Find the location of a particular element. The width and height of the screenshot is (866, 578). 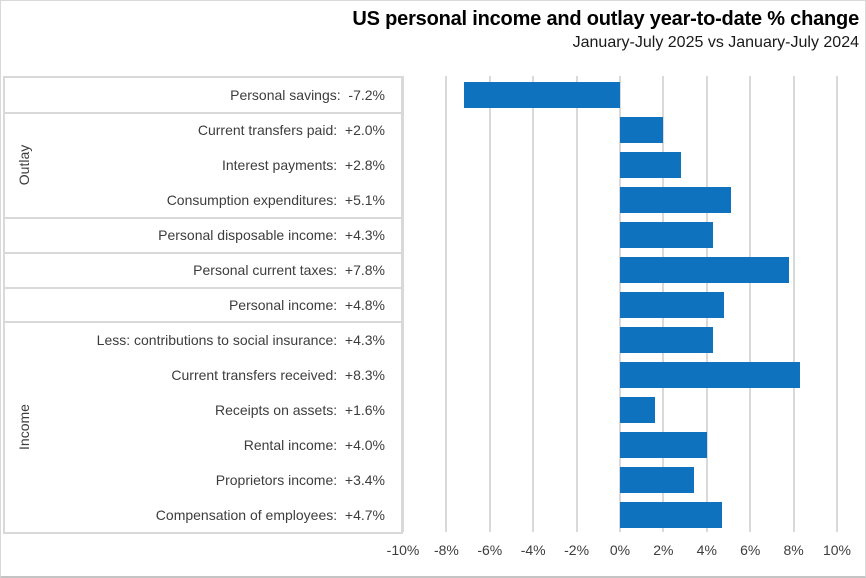

x-axis-tick-label: -2% is located at coordinates (577, 550).